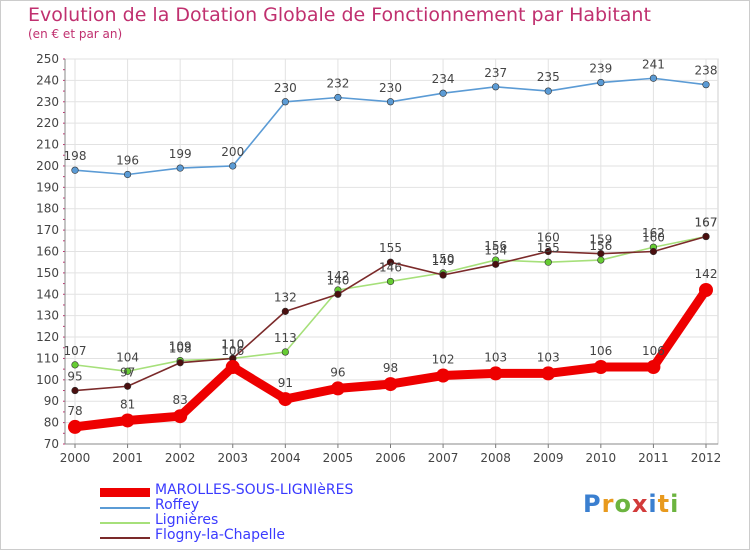 This screenshot has height=550, width=750. Describe the element at coordinates (220, 535) in the screenshot. I see `legend-label-flogny: Flogny-la-Chapelle` at that location.